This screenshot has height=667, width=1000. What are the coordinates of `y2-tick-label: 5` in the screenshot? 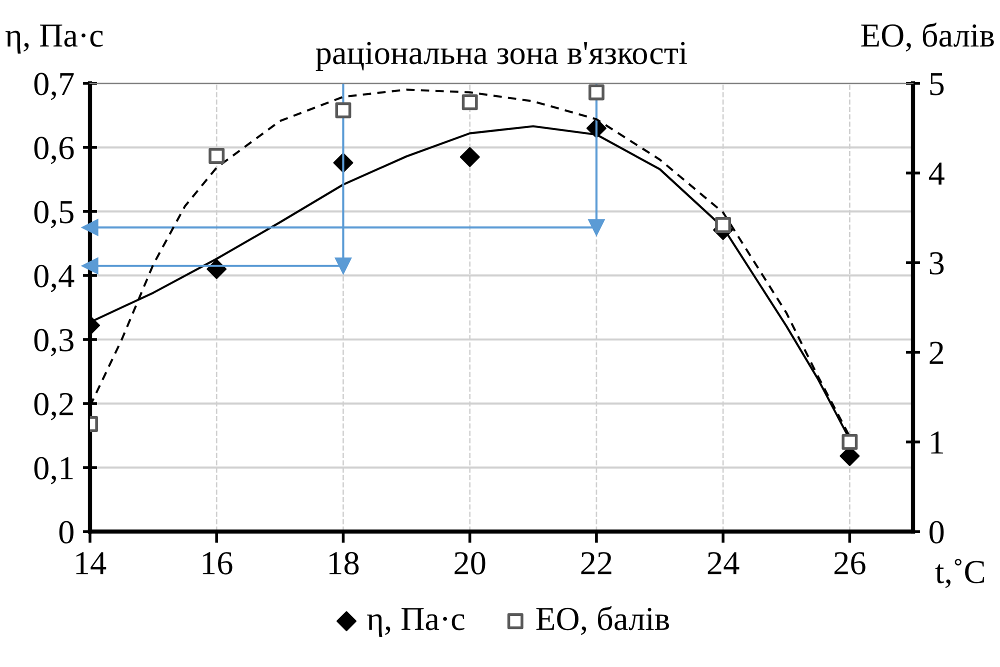 It's located at (937, 84).